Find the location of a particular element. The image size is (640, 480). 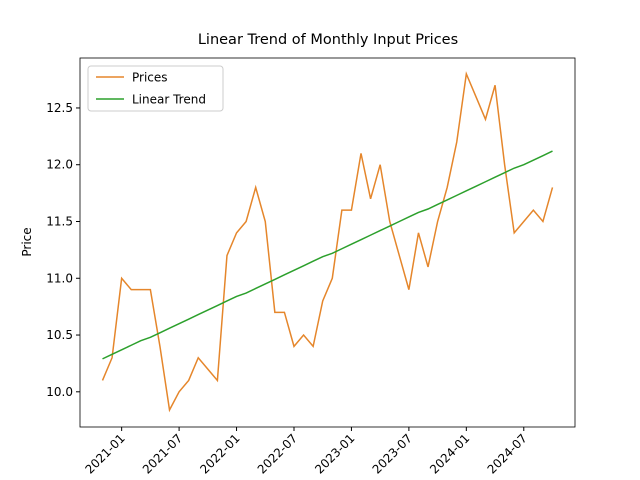

y-tick-label: 11.5 is located at coordinates (59, 221).